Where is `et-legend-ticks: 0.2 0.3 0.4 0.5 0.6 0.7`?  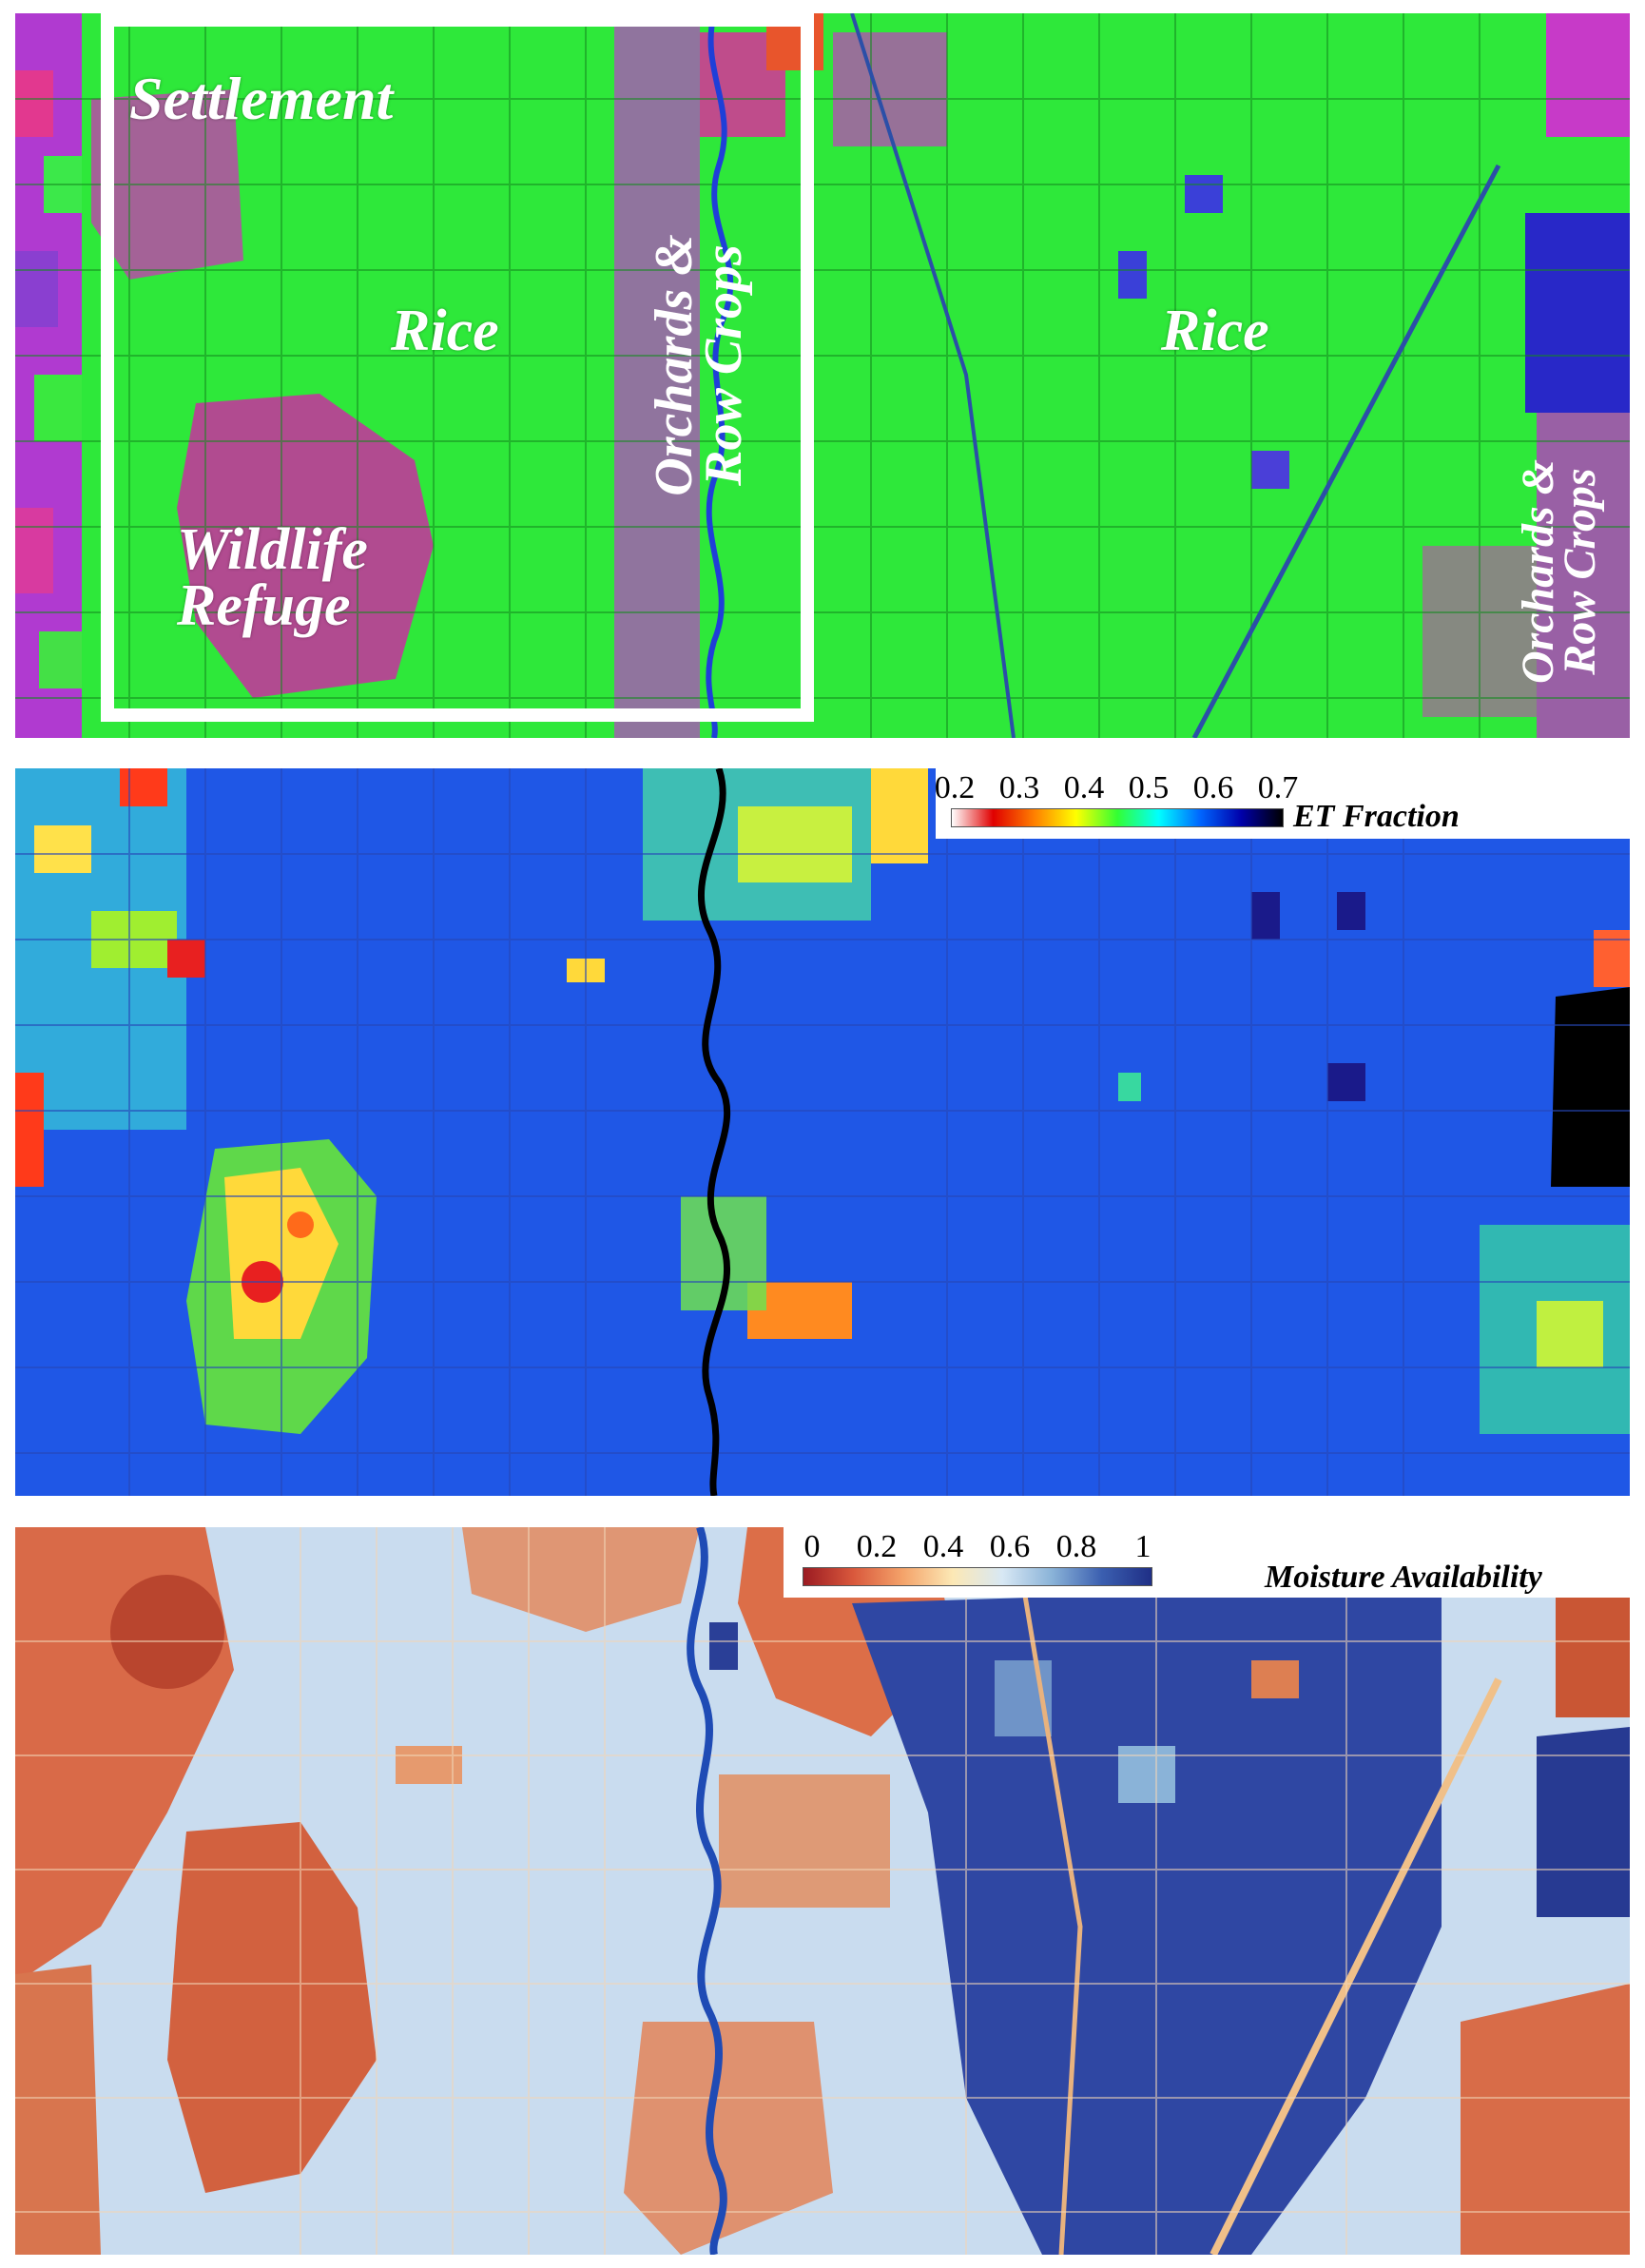 et-legend-ticks: 0.2 0.3 0.4 0.5 0.6 0.7 is located at coordinates (1282, 787).